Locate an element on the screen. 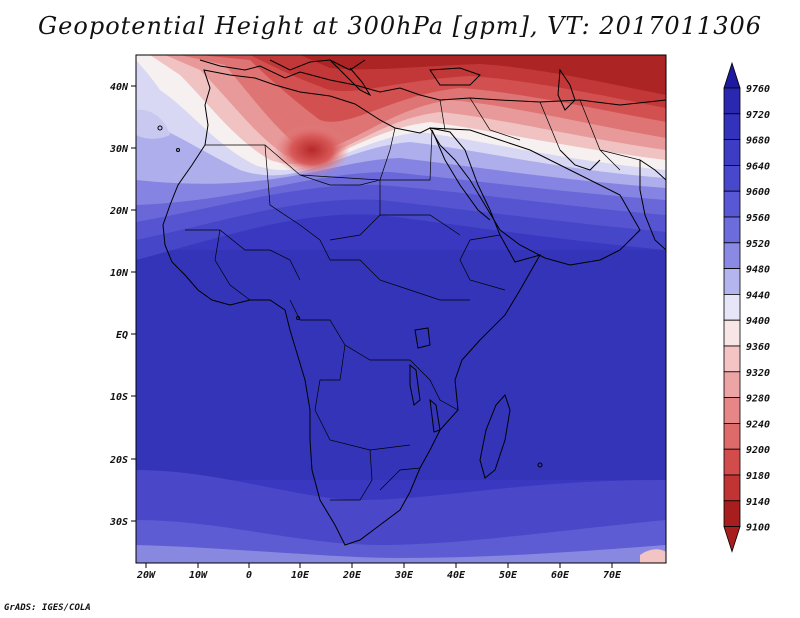  colorbar-label: 9680 is located at coordinates (758, 141).